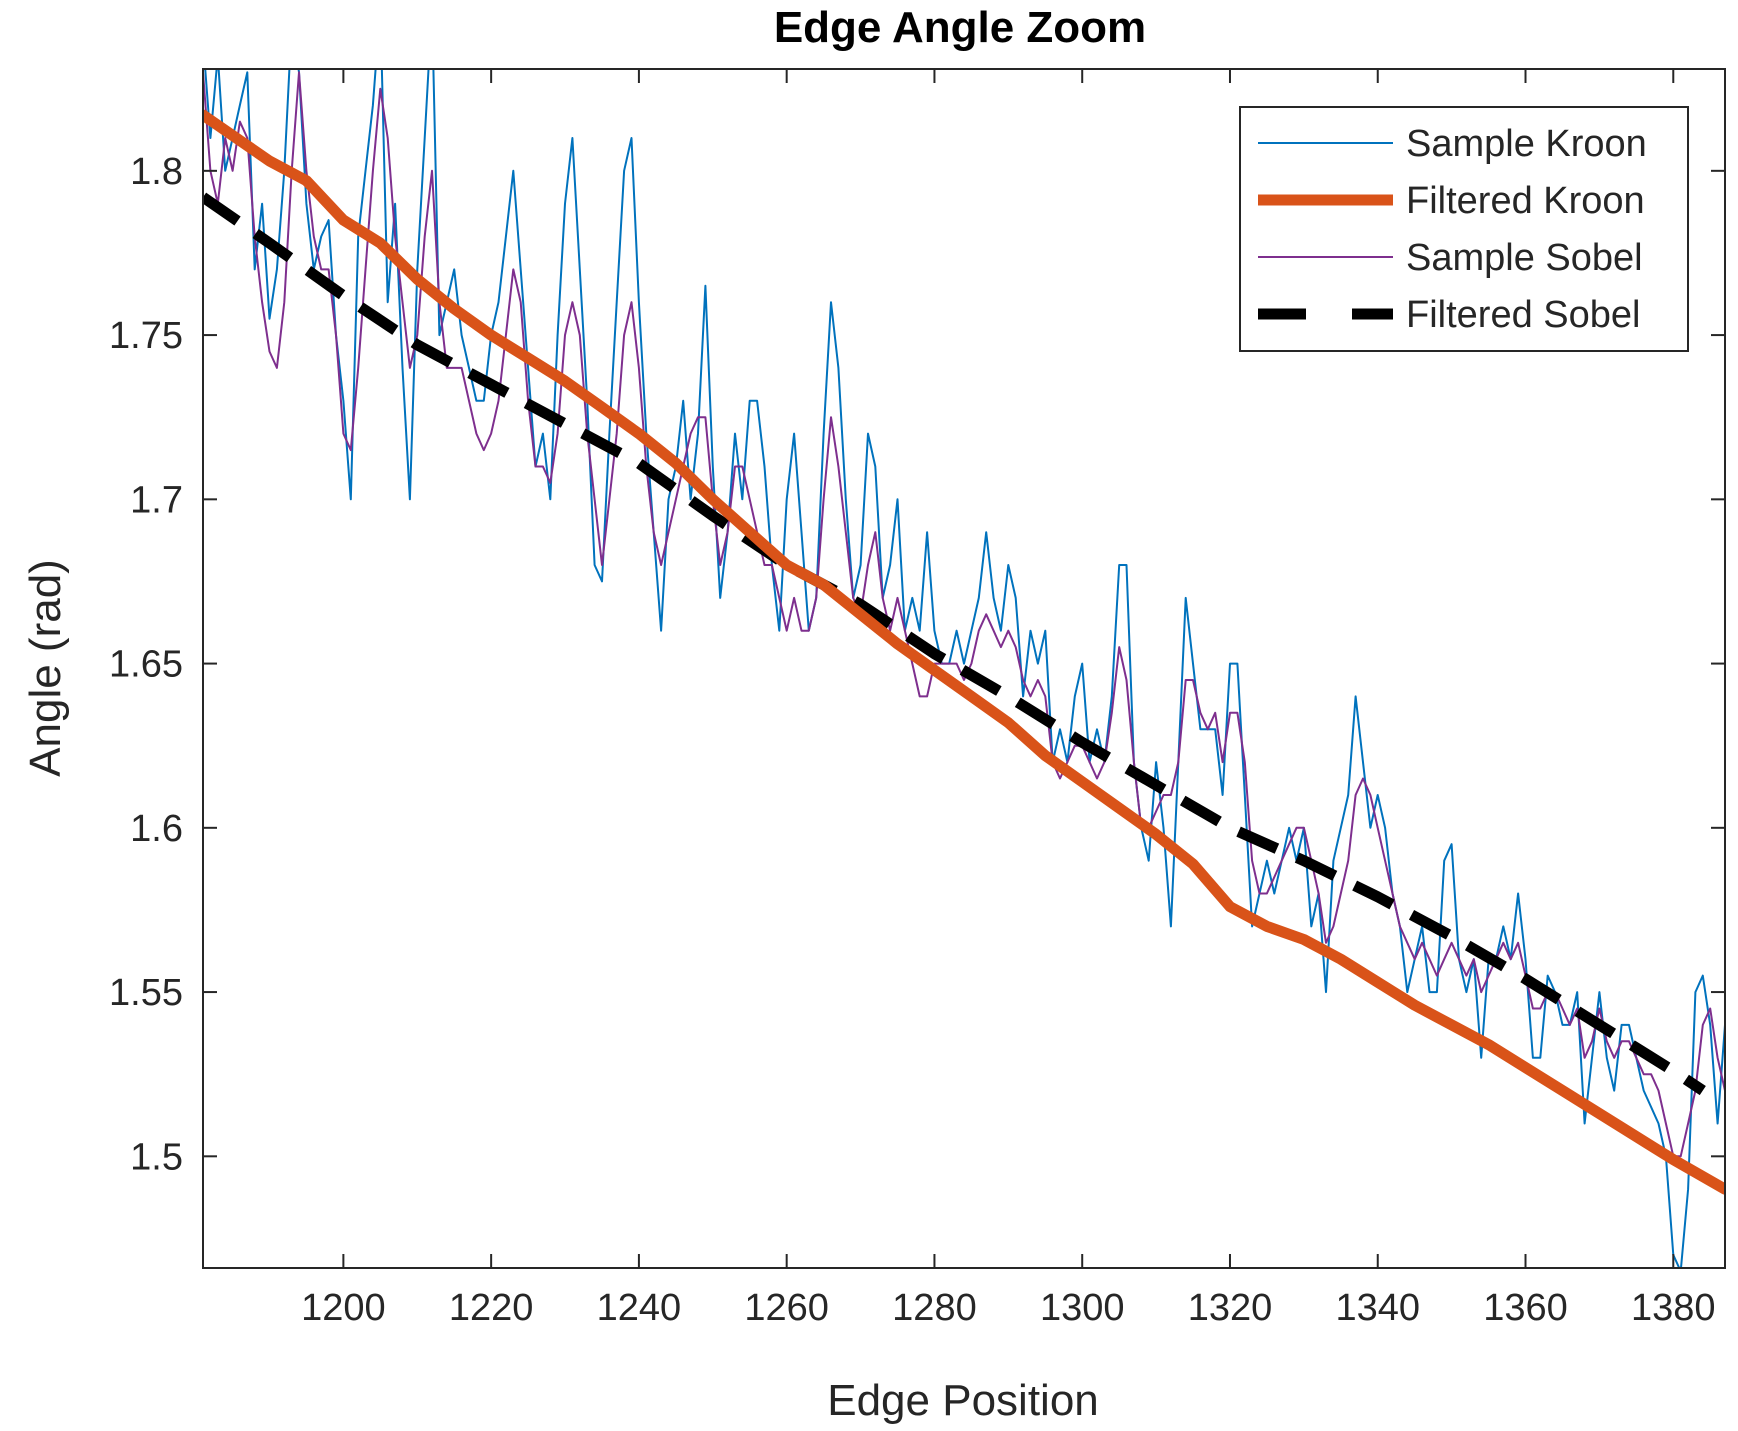 The height and width of the screenshot is (1431, 1738). What do you see at coordinates (1377, 1308) in the screenshot?
I see `x-tick-label: 1340` at bounding box center [1377, 1308].